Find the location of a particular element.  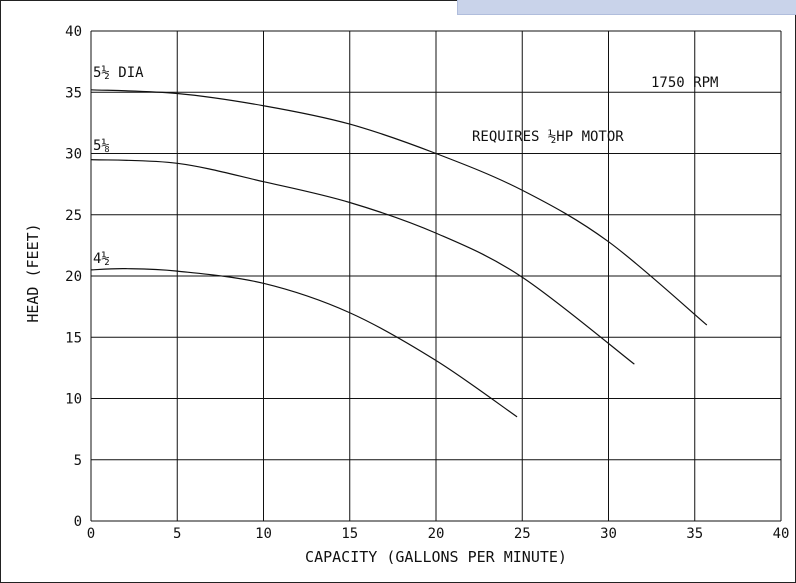

y-tick-label-2: 10 is located at coordinates (73, 400).